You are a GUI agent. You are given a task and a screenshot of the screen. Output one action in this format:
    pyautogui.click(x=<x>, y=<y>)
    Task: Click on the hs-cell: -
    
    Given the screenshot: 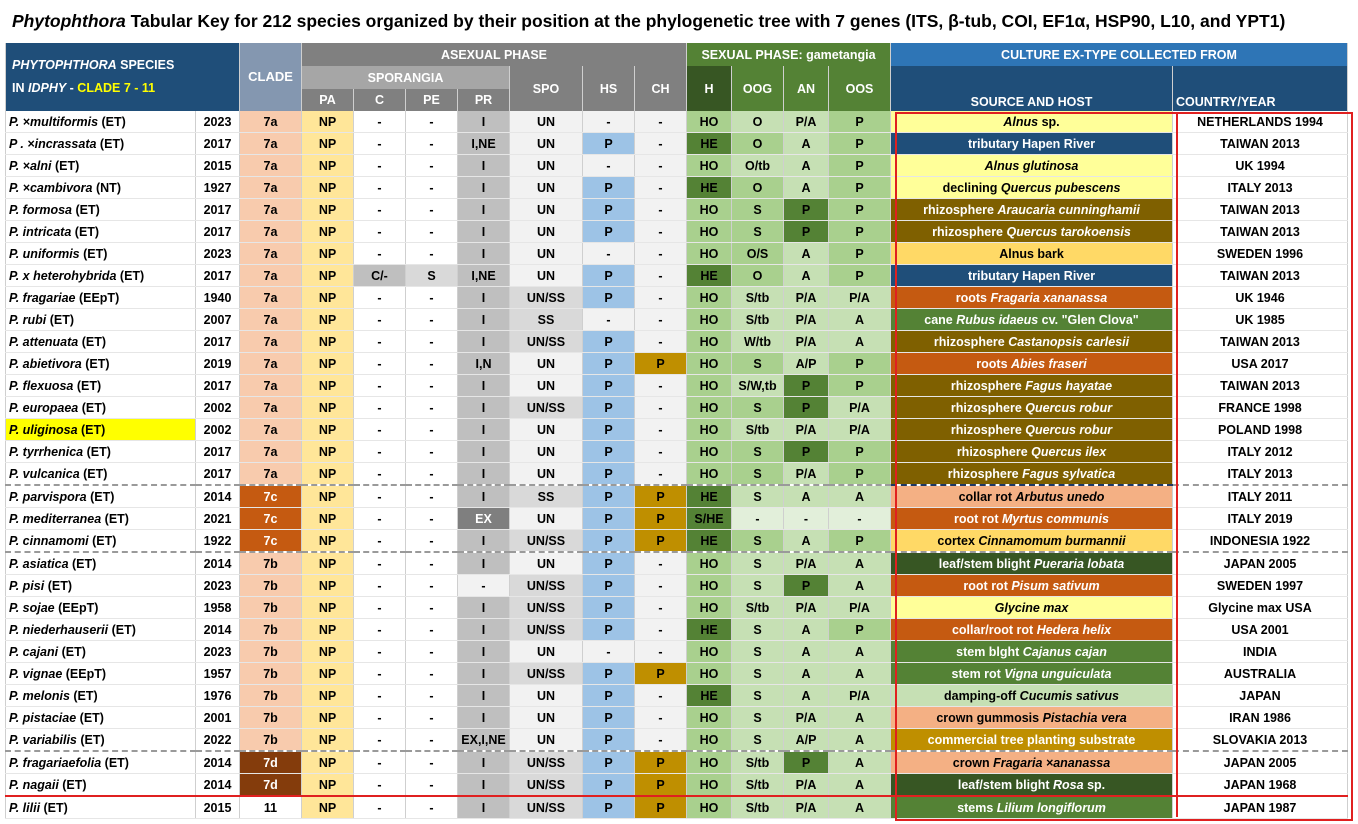 What is the action you would take?
    pyautogui.click(x=608, y=651)
    